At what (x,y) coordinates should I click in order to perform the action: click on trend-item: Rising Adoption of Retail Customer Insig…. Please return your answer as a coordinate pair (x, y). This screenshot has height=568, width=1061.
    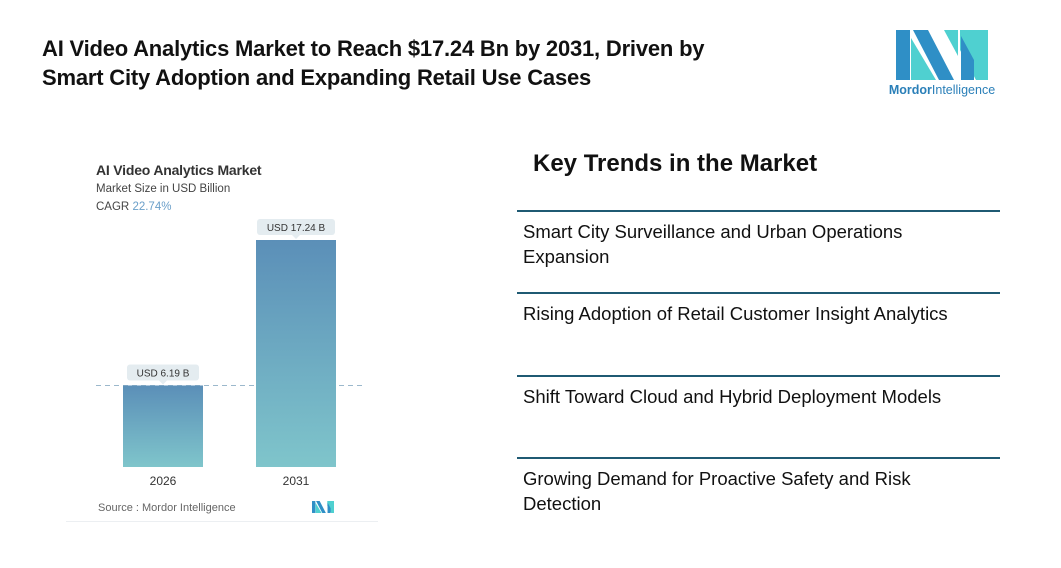
    Looking at the image, I should click on (758, 309).